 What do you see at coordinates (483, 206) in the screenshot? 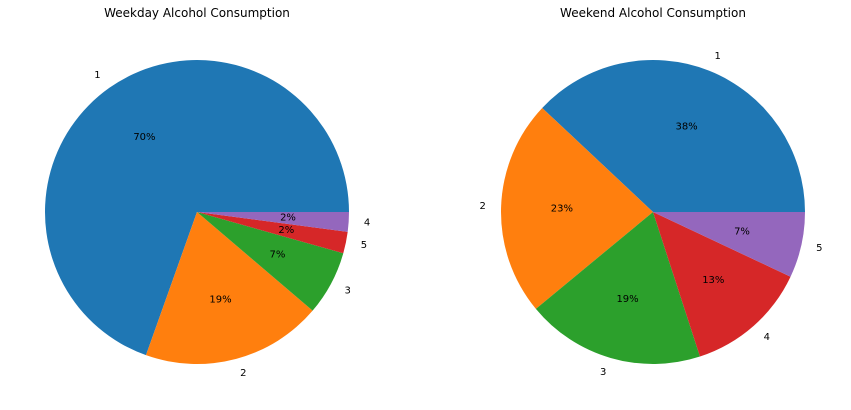
I see `weekend-category-label-2: 2` at bounding box center [483, 206].